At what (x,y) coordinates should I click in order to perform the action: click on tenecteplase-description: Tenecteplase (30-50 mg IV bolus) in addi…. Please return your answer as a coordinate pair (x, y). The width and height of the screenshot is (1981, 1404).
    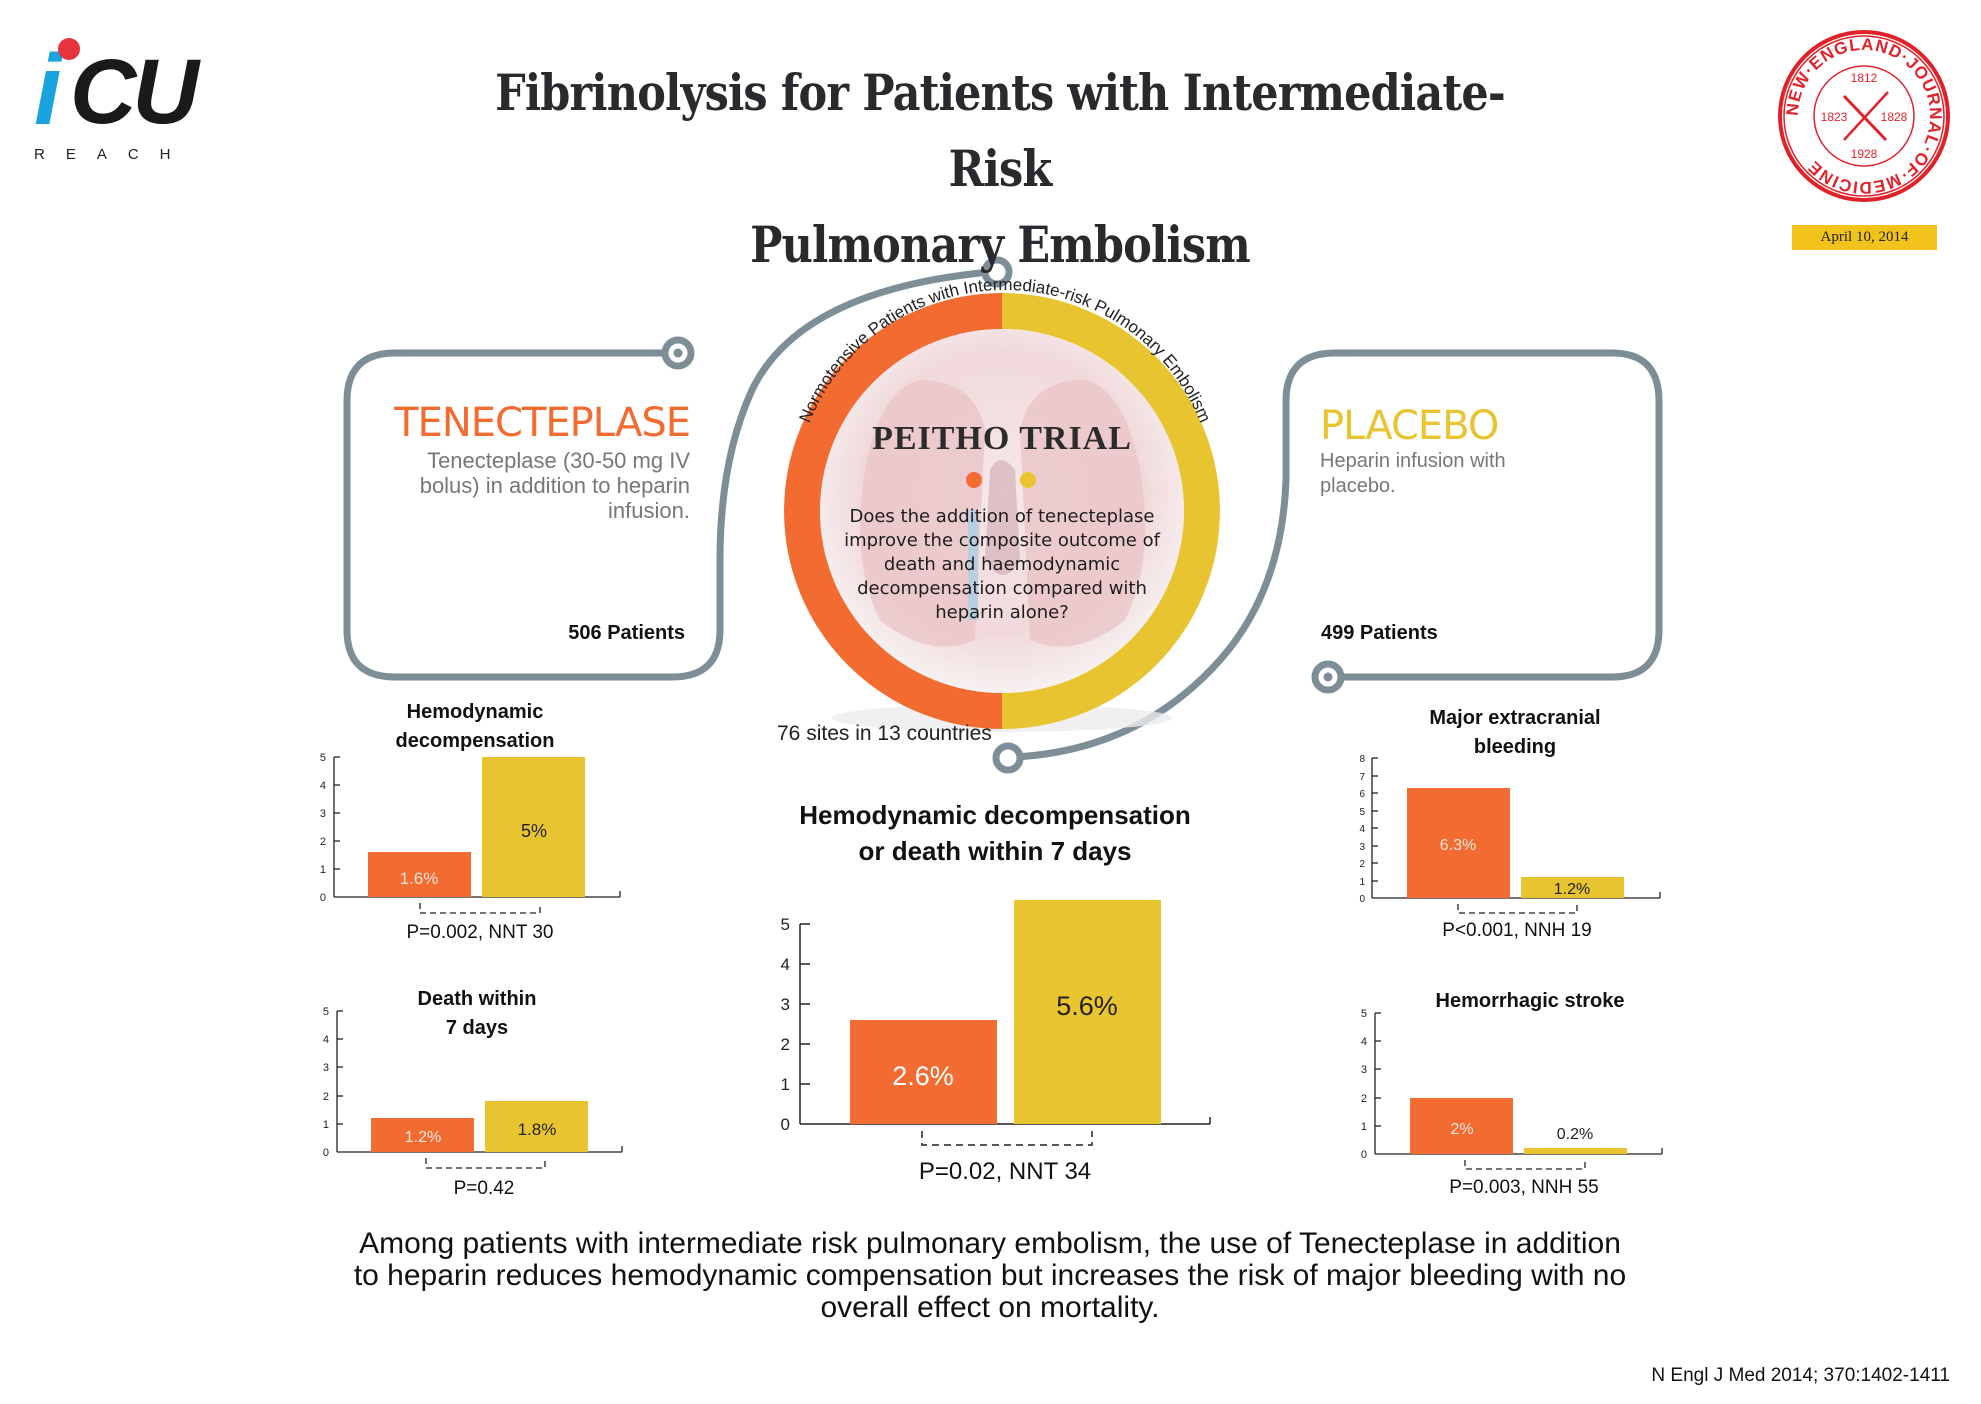
    Looking at the image, I should click on (554, 485).